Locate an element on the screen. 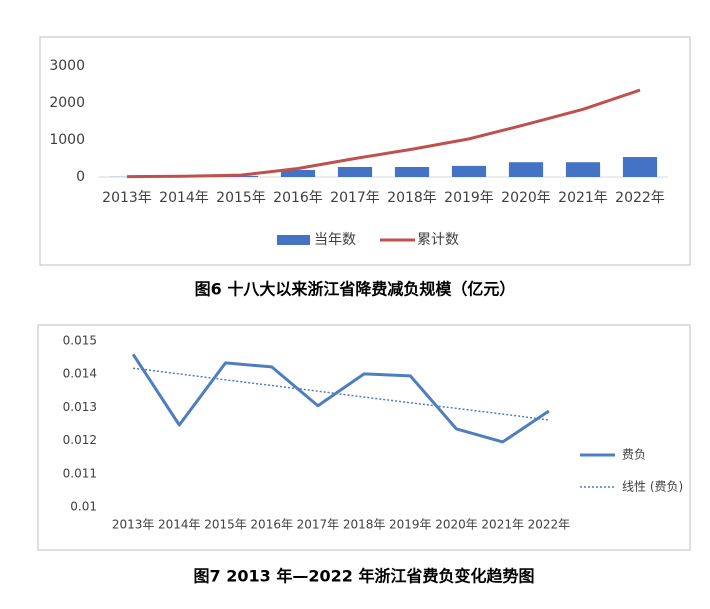 Image resolution: width=710 pixels, height=609 pixels. y-tick-label: 1000 is located at coordinates (67, 140).